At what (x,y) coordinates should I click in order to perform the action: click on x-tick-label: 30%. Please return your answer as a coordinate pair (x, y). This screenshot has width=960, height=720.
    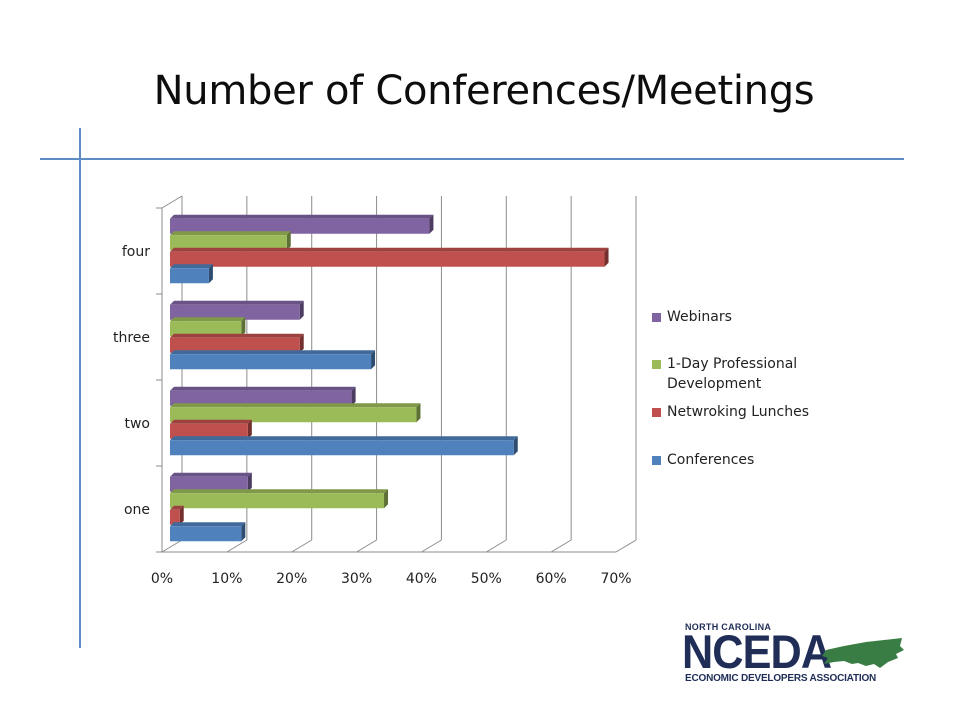
    Looking at the image, I should click on (356, 579).